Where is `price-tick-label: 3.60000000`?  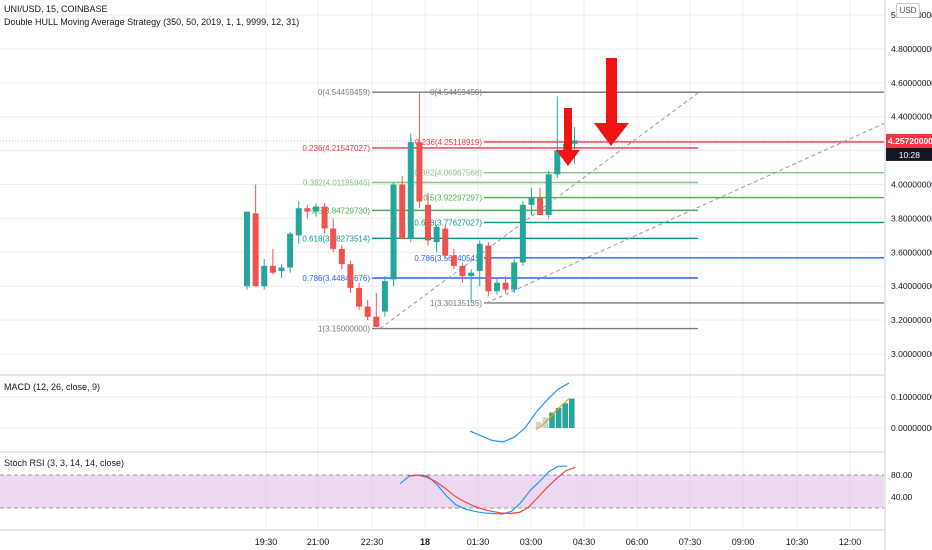 price-tick-label: 3.60000000 is located at coordinates (911, 252).